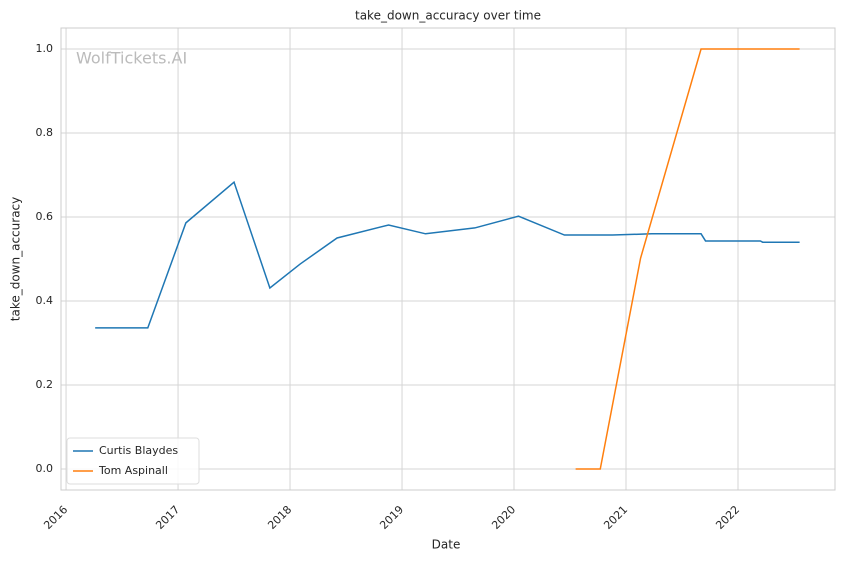  What do you see at coordinates (138, 450) in the screenshot?
I see `legend-label: Curtis Blaydes` at bounding box center [138, 450].